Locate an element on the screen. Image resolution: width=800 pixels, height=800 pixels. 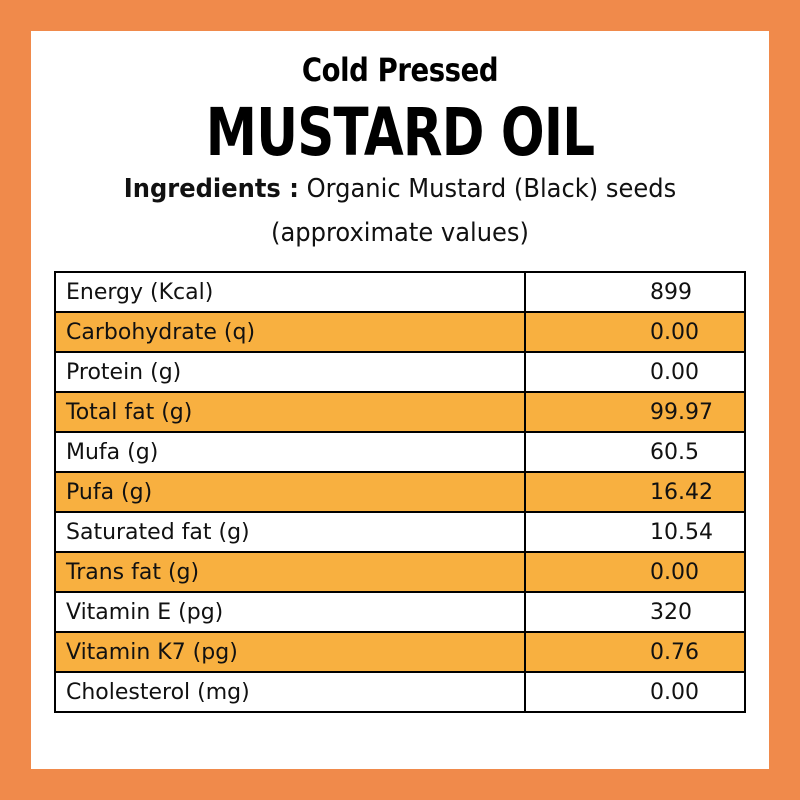
nutrient-value: 899 is located at coordinates (635, 292).